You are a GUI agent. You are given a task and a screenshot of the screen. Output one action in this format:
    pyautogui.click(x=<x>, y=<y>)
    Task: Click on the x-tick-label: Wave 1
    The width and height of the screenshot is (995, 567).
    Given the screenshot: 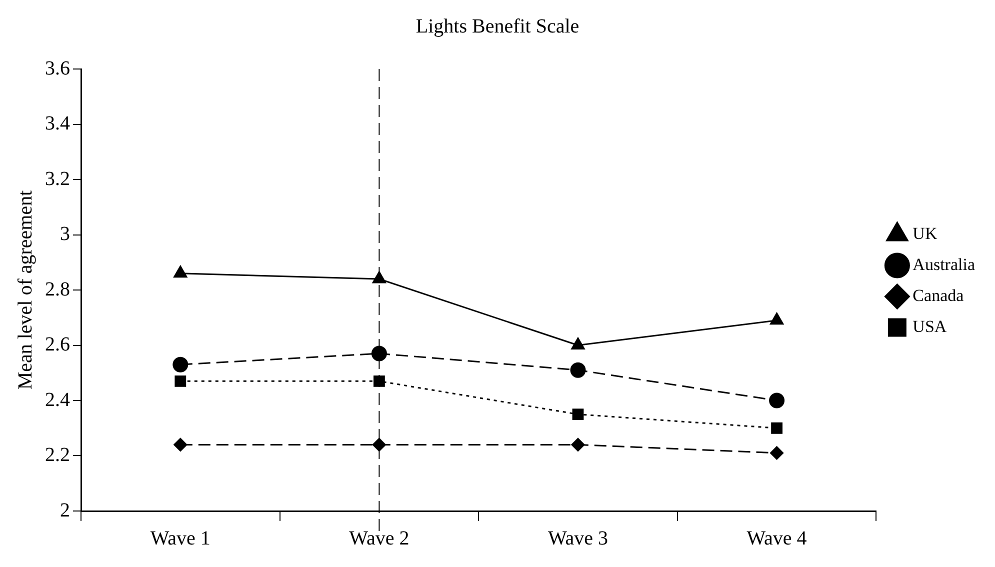 What is the action you would take?
    pyautogui.click(x=180, y=538)
    